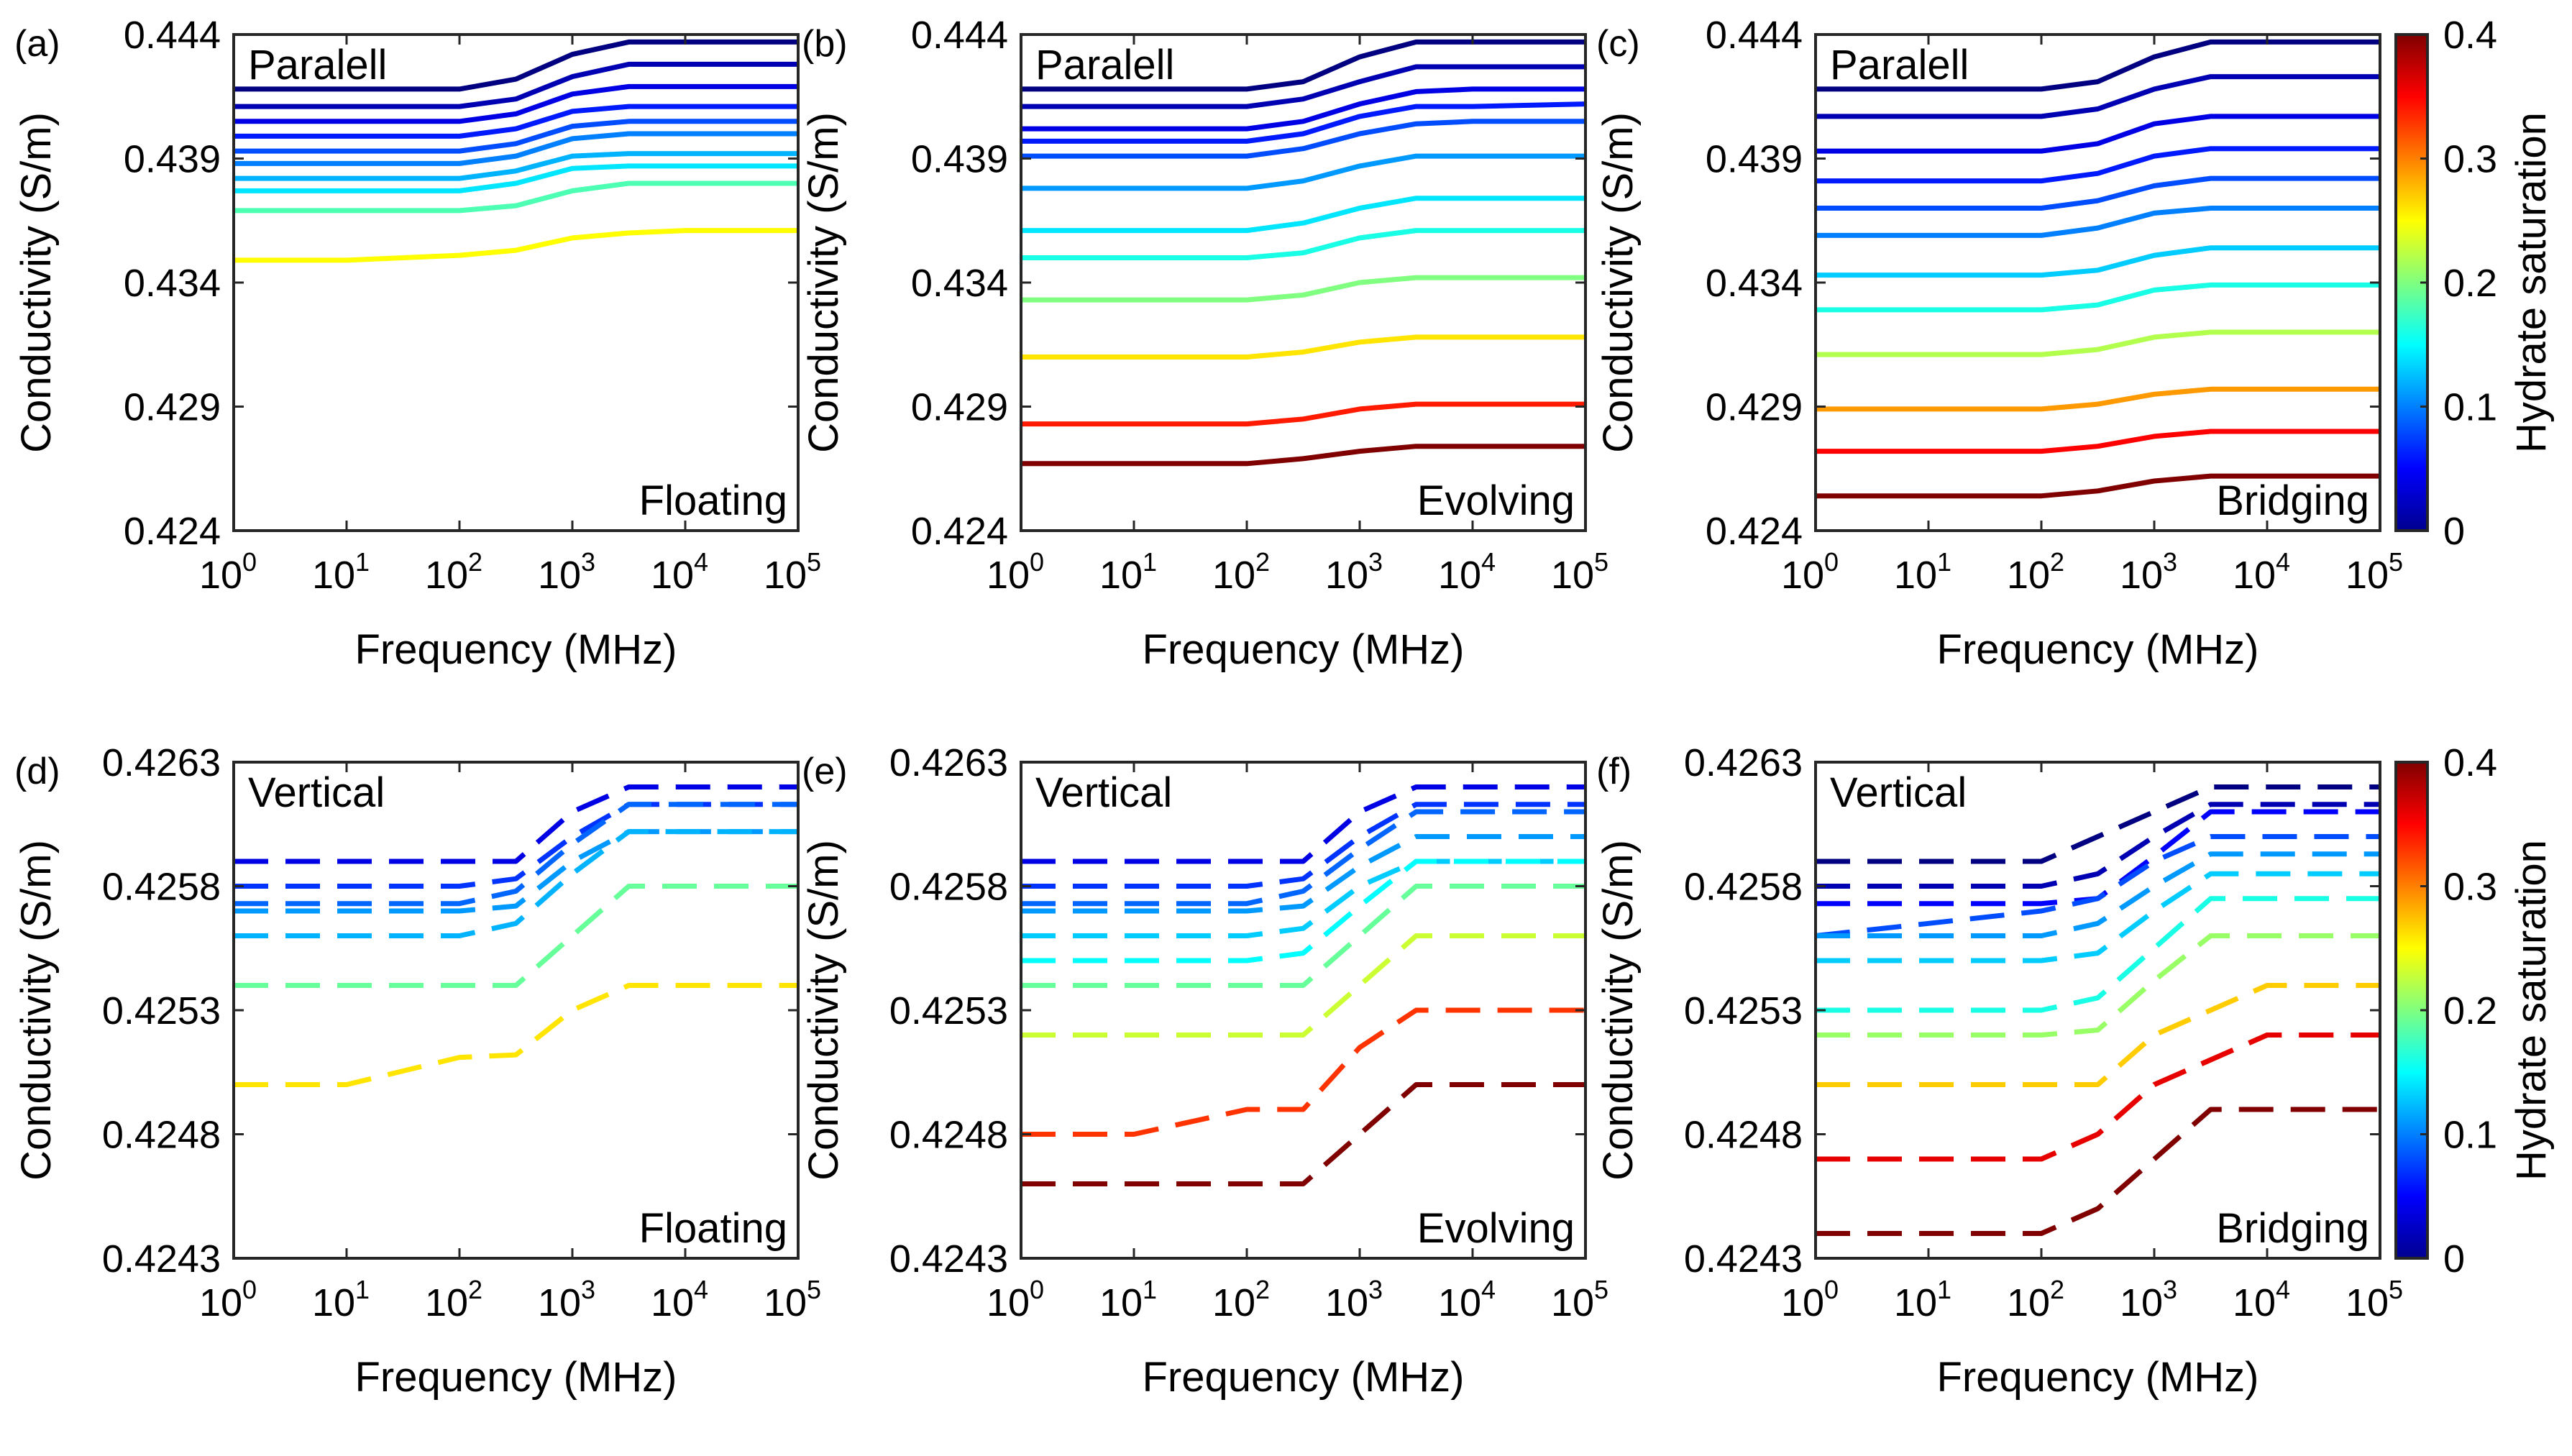  What do you see at coordinates (825, 772) in the screenshot?
I see `panel-letter: (e)` at bounding box center [825, 772].